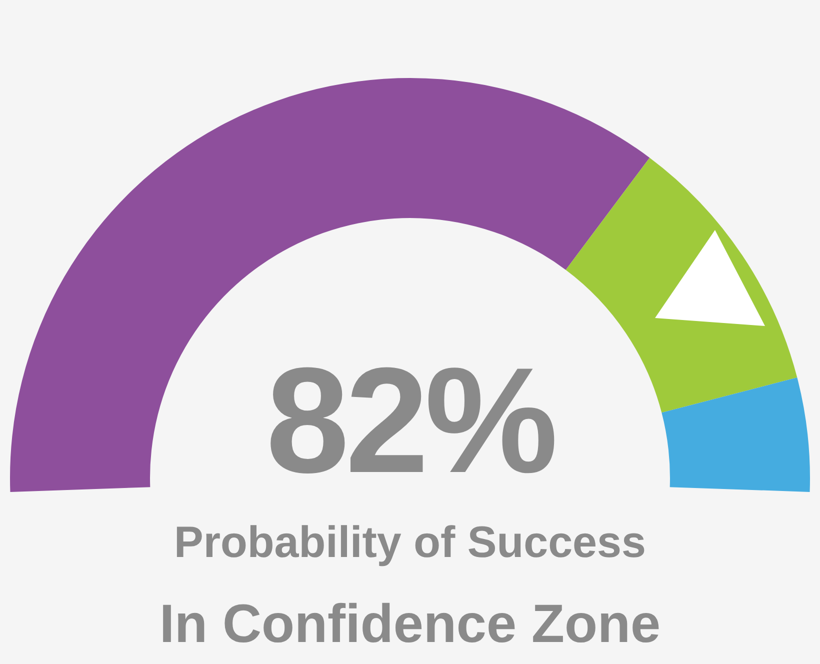  What do you see at coordinates (410, 543) in the screenshot?
I see `text: Probability of Success` at bounding box center [410, 543].